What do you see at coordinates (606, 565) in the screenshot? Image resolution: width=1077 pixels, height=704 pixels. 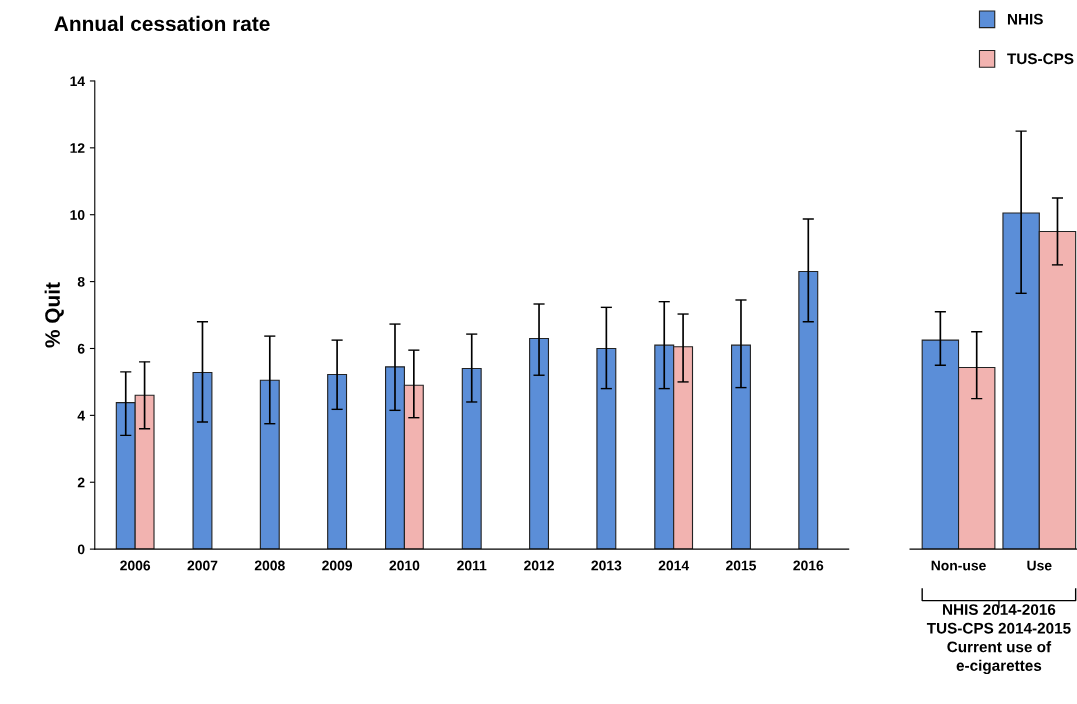 I see `x-tick-label: 2013` at bounding box center [606, 565].